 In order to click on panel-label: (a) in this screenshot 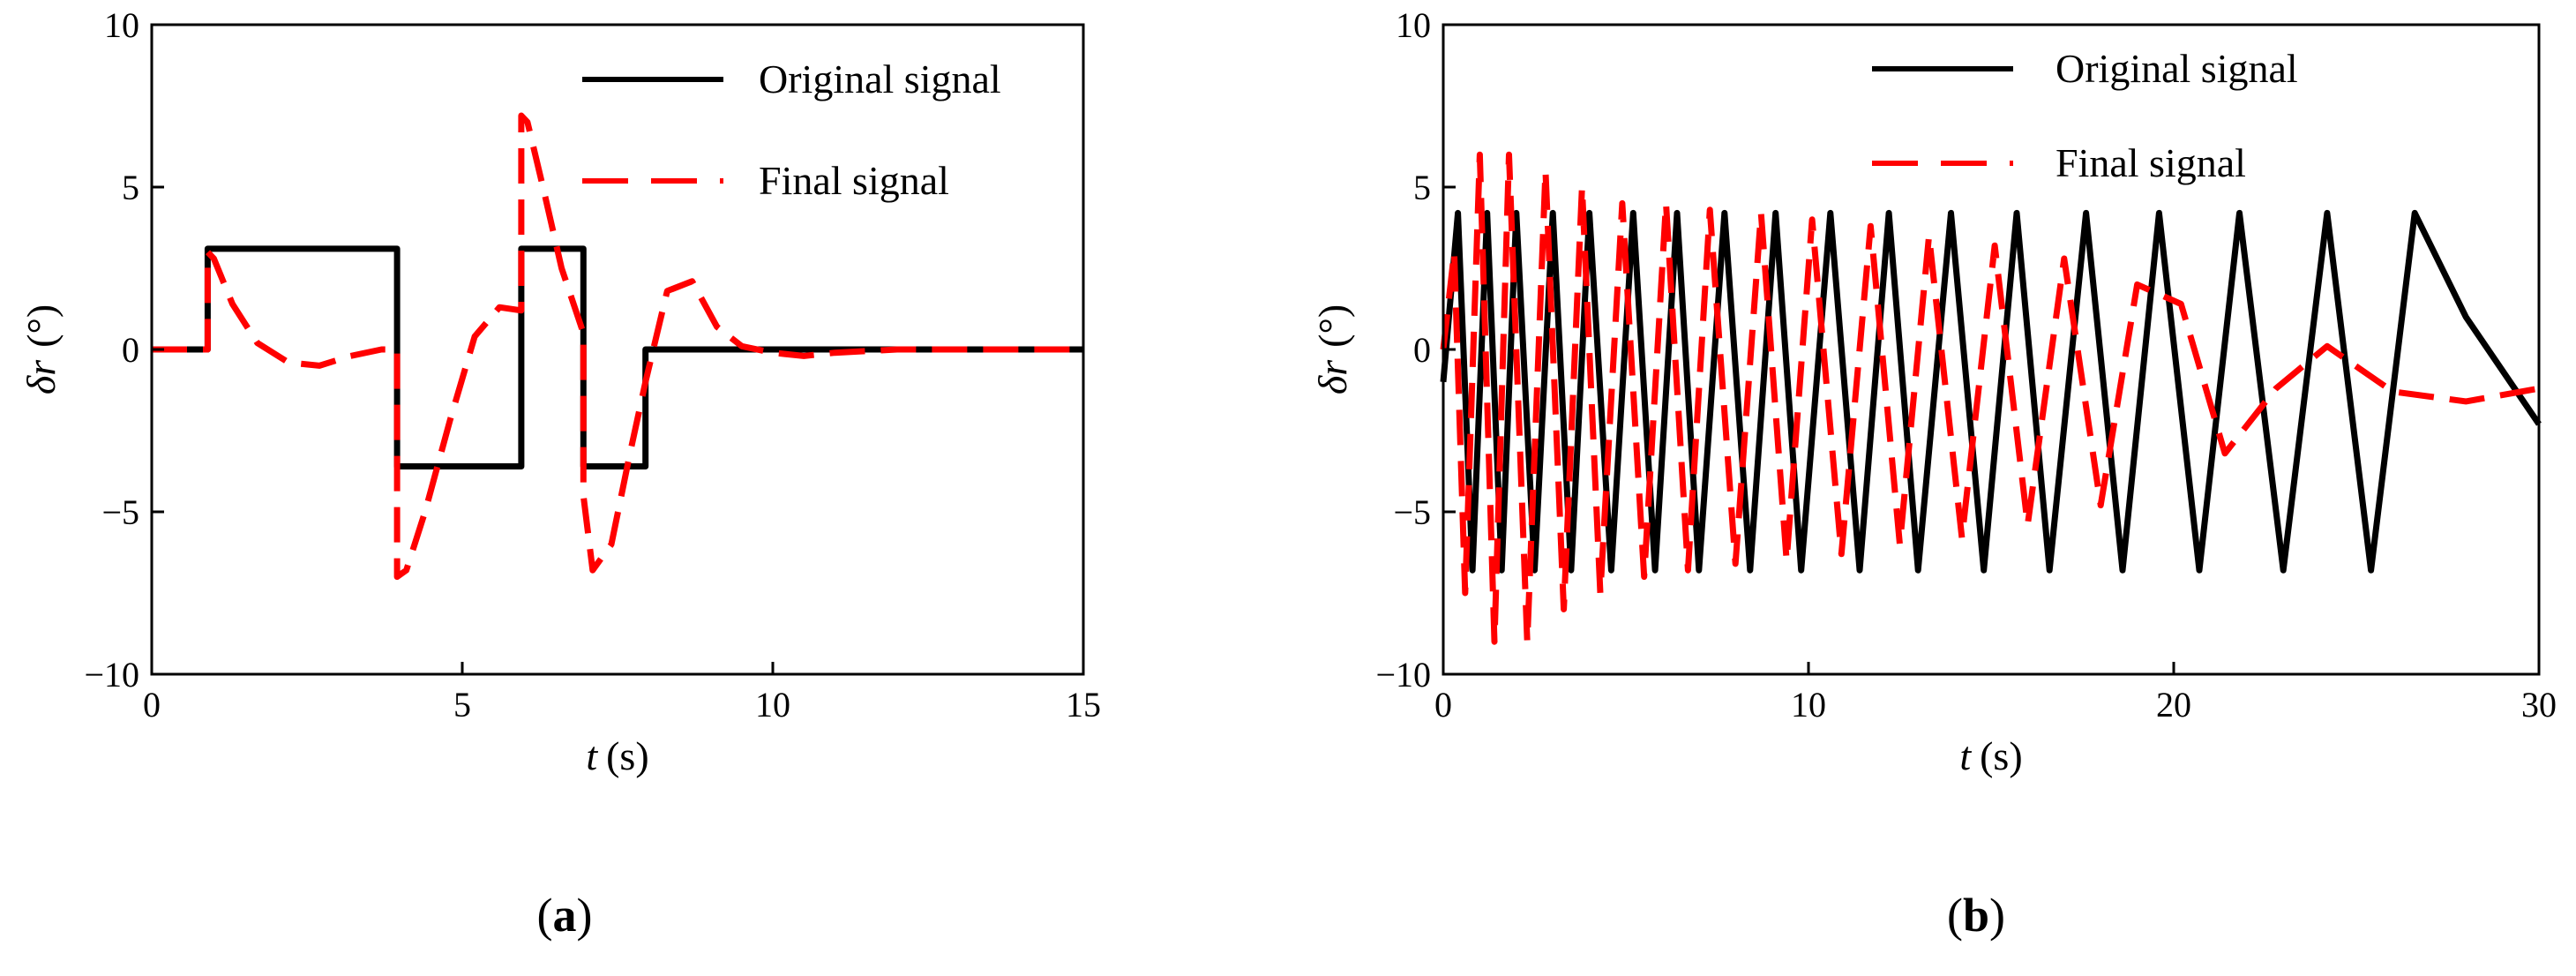, I will do `click(565, 915)`.